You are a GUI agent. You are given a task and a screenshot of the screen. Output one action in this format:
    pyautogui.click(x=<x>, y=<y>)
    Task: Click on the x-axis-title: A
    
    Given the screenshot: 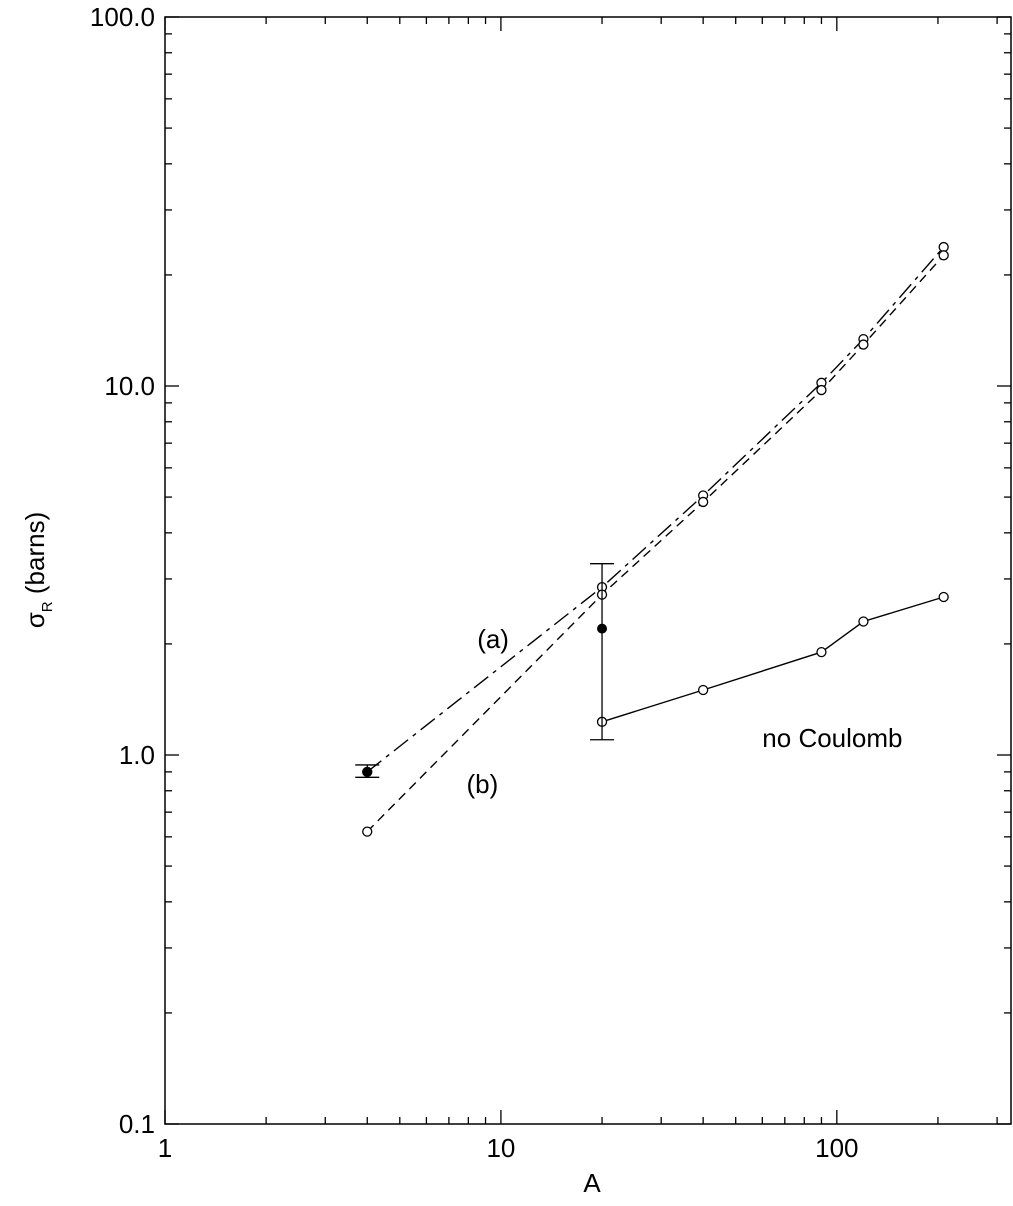 What is the action you would take?
    pyautogui.click(x=592, y=1183)
    